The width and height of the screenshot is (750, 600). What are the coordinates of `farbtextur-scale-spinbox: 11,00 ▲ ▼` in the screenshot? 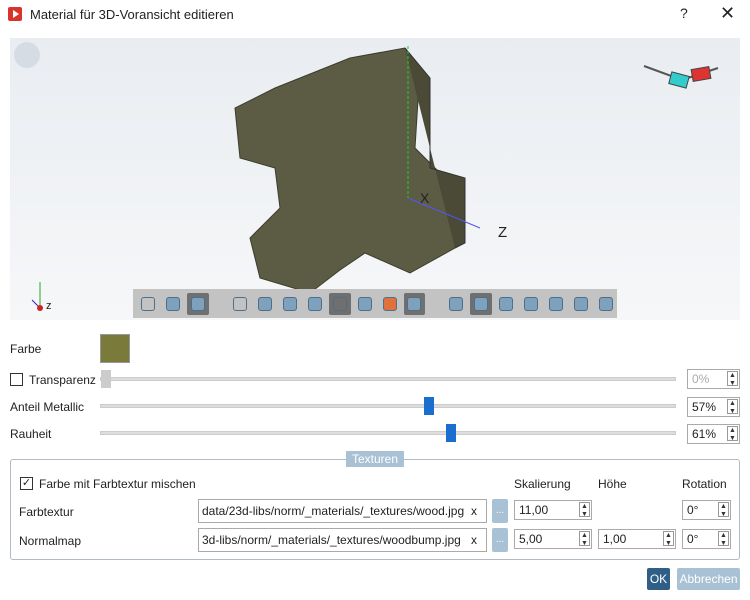 It's located at (553, 510).